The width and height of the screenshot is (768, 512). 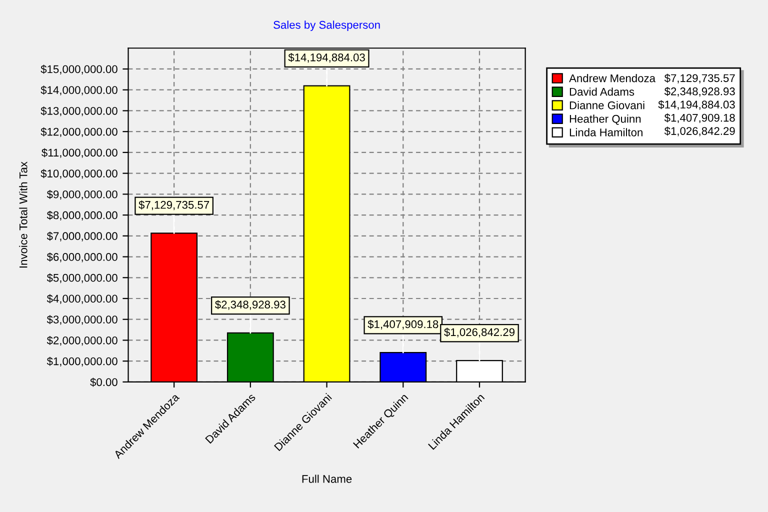 What do you see at coordinates (696, 105) in the screenshot?
I see `text: $14,194,884.03` at bounding box center [696, 105].